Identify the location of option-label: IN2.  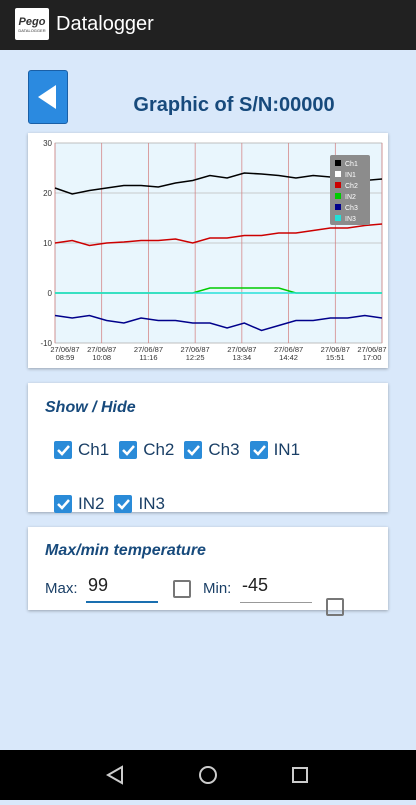
(91, 503).